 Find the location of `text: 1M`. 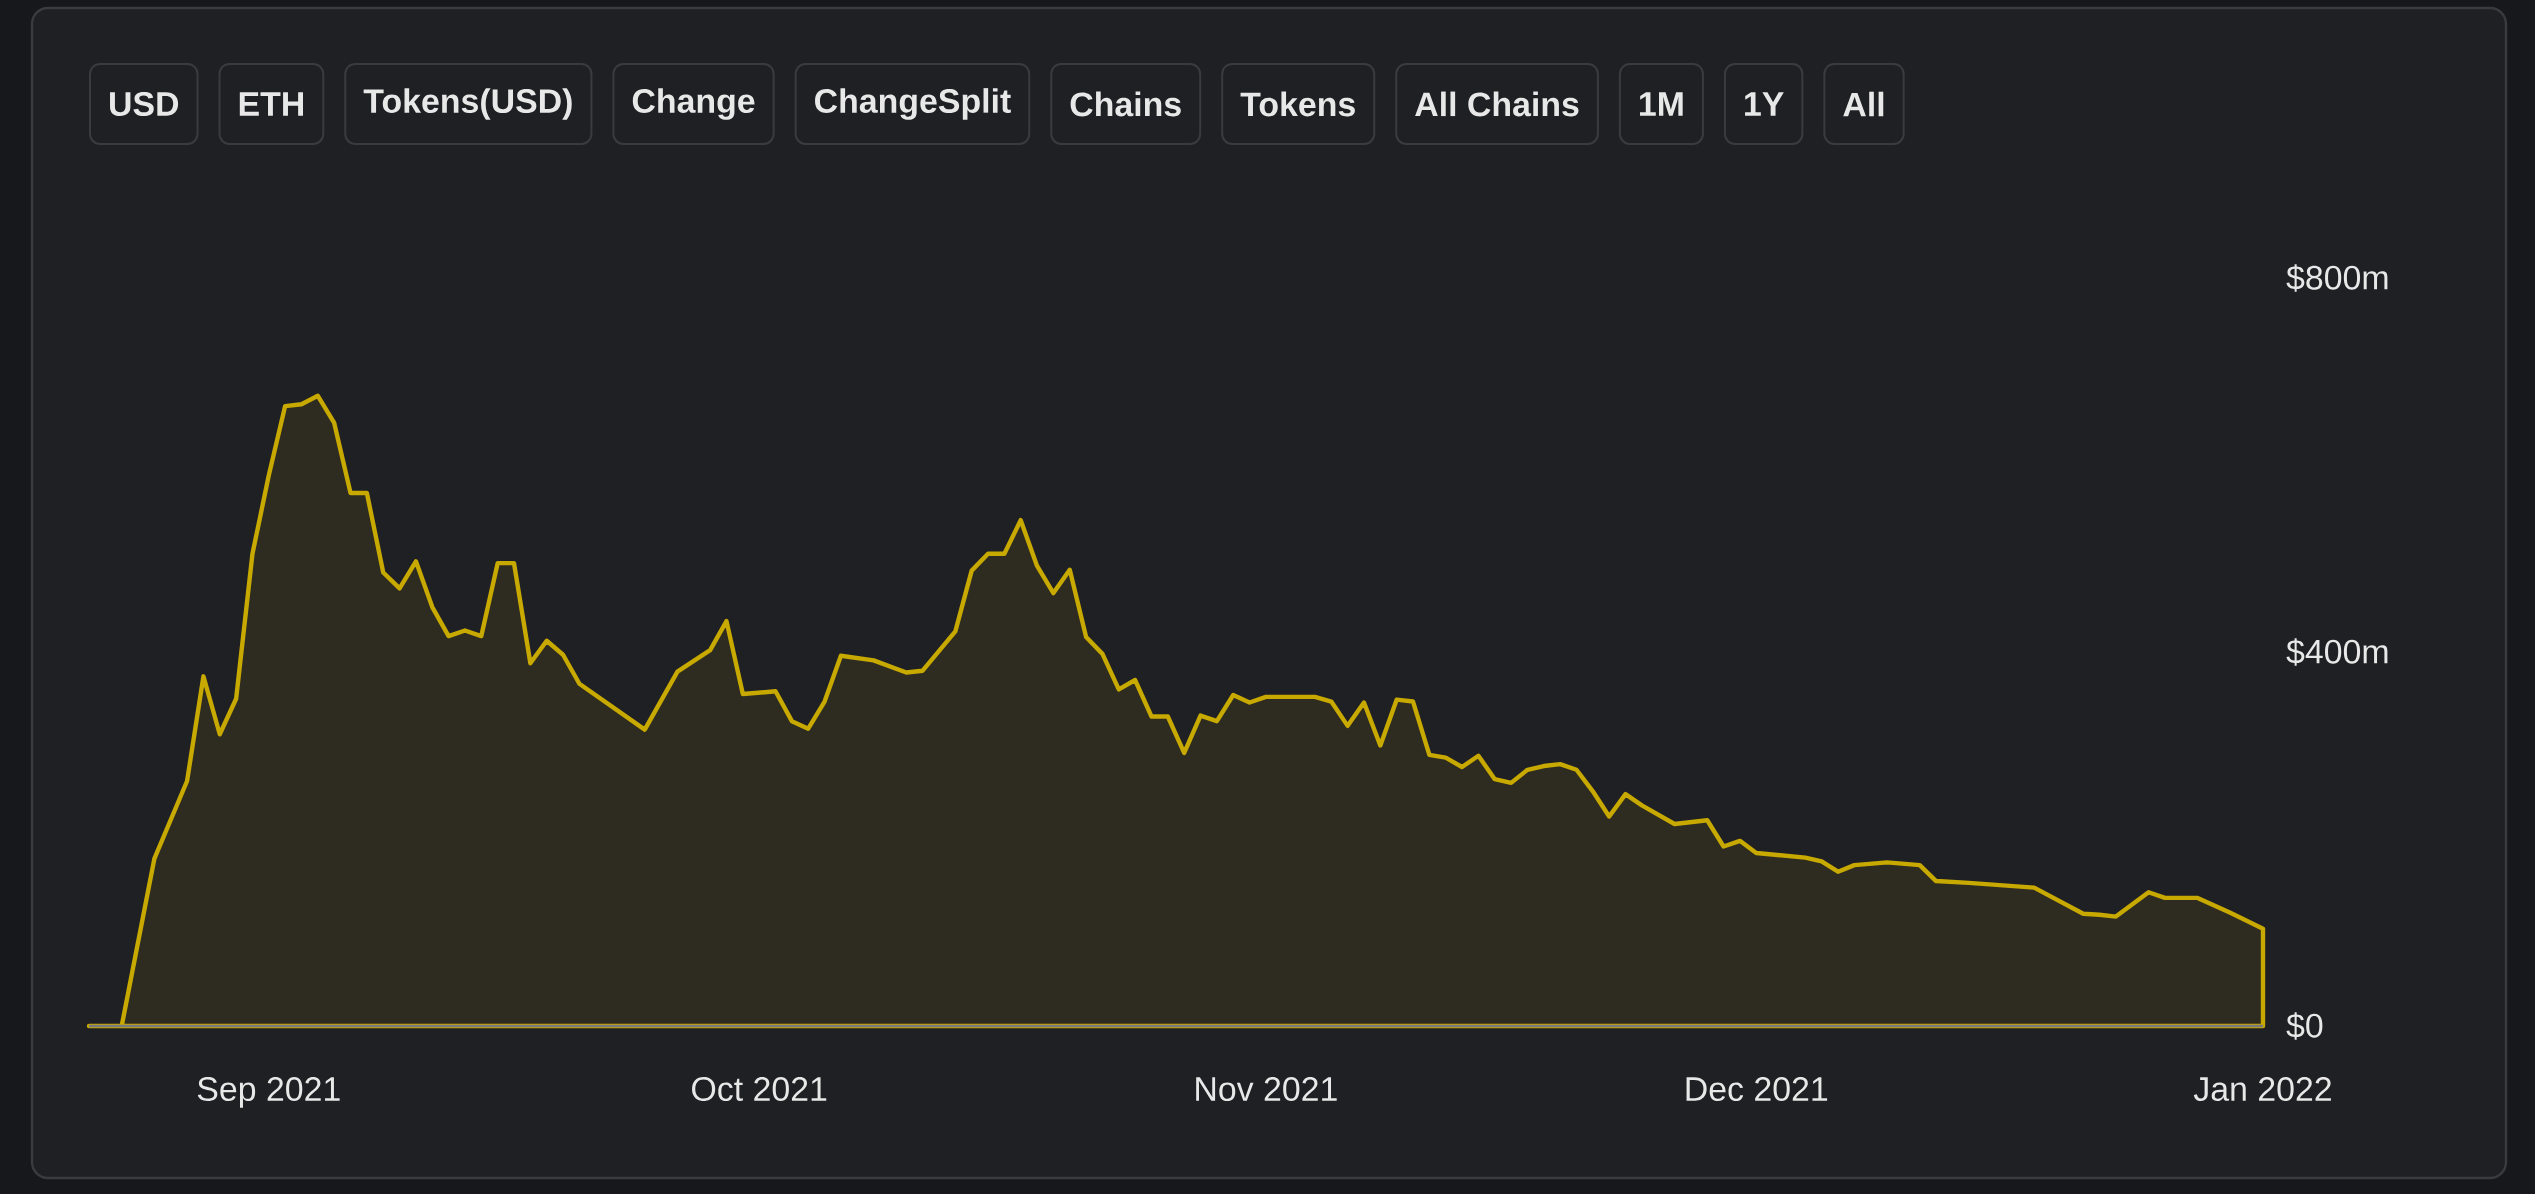

text: 1M is located at coordinates (1661, 104).